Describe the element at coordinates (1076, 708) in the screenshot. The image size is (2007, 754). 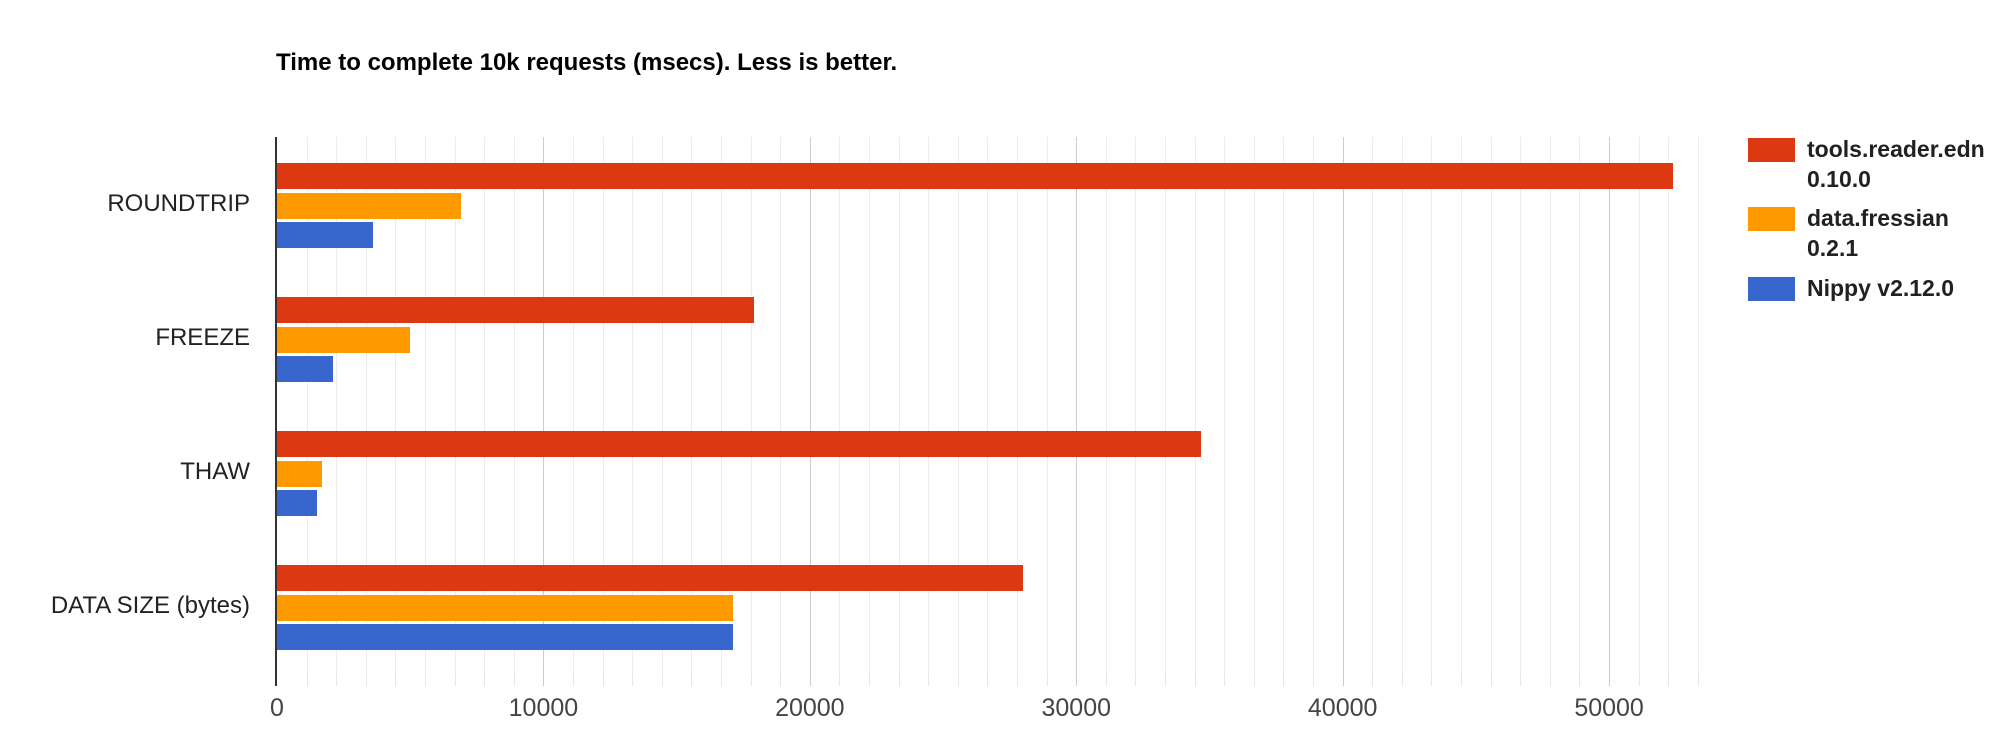
I see `x-tick-label: 30000` at that location.